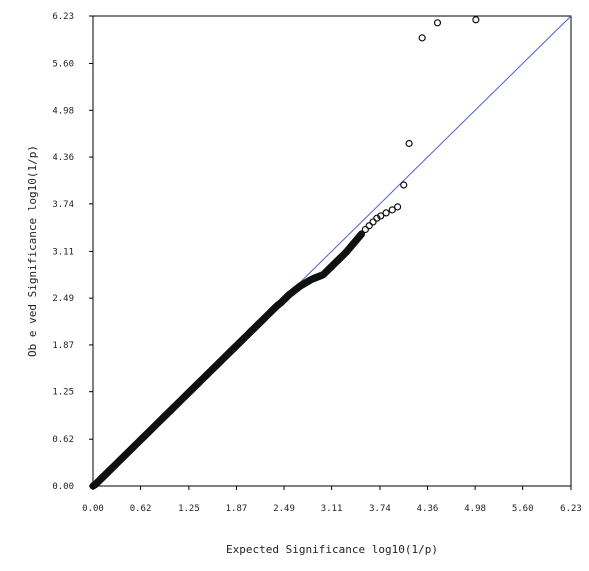 This screenshot has height=571, width=589. What do you see at coordinates (63, 65) in the screenshot?
I see `y-tick-label: 5.60` at bounding box center [63, 65].